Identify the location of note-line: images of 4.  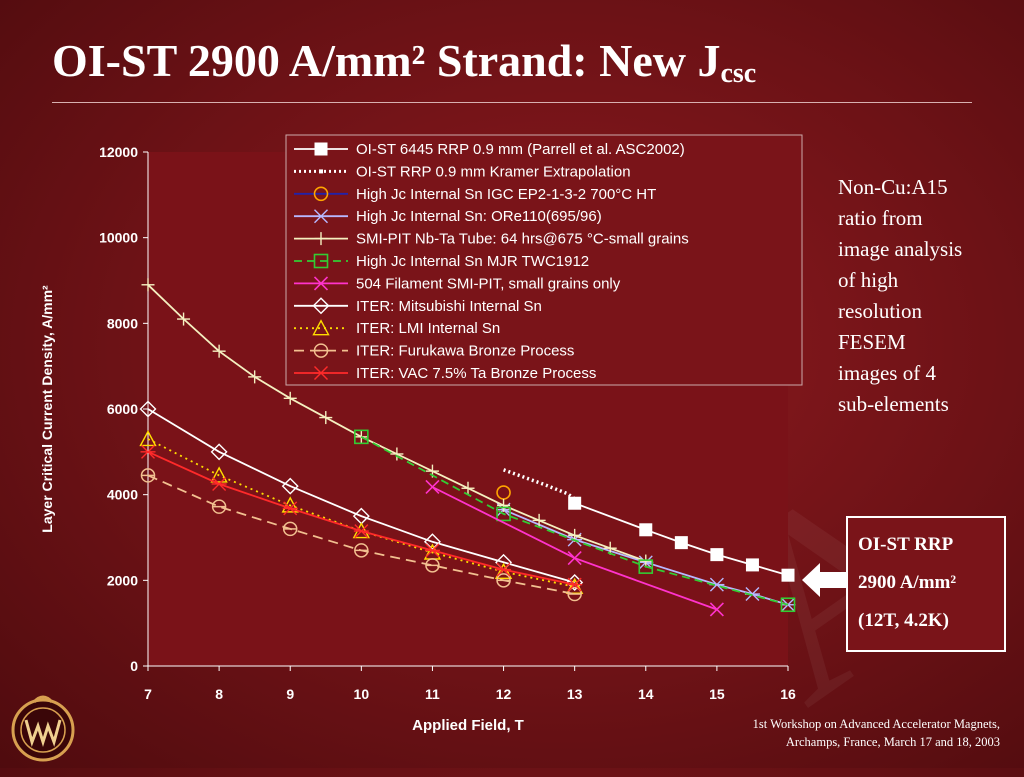
(887, 373).